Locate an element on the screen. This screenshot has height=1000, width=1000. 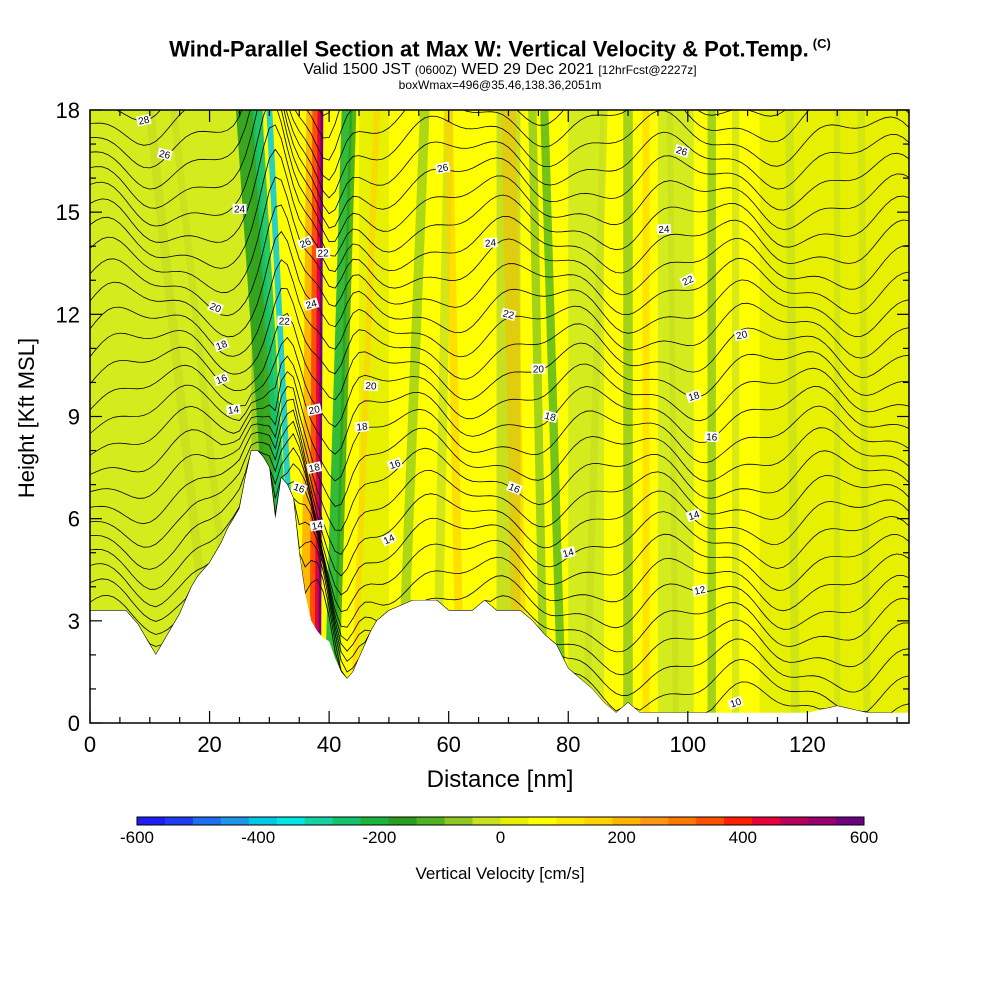
contour-label: 10 is located at coordinates (735, 703).